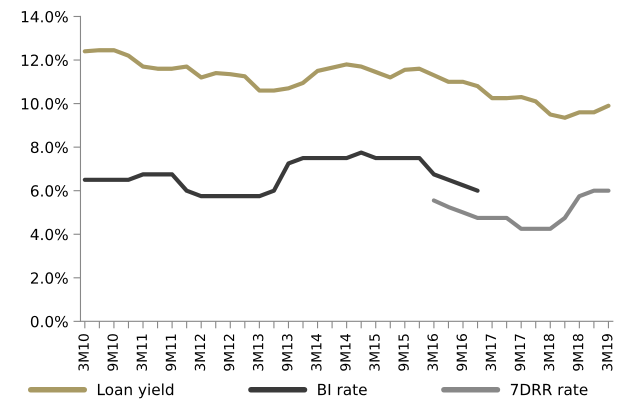 The image size is (619, 412). I want to click on x-tick-label: 9M12, so click(229, 352).